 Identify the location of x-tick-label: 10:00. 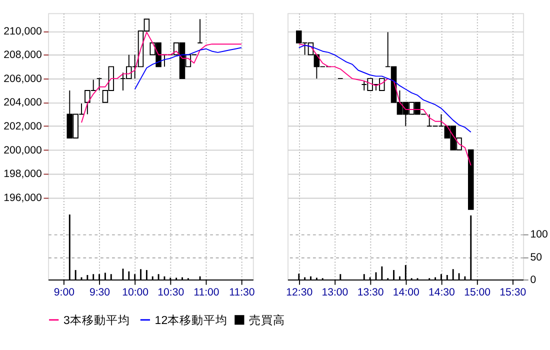
(135, 292).